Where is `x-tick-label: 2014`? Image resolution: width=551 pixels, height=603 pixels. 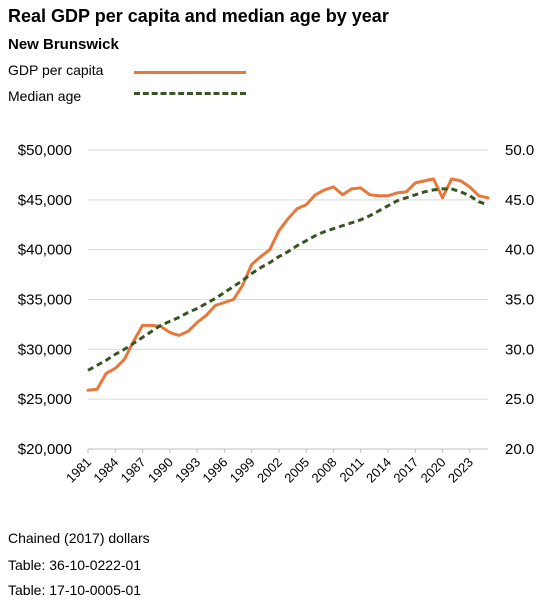
x-tick-label: 2014 is located at coordinates (378, 470).